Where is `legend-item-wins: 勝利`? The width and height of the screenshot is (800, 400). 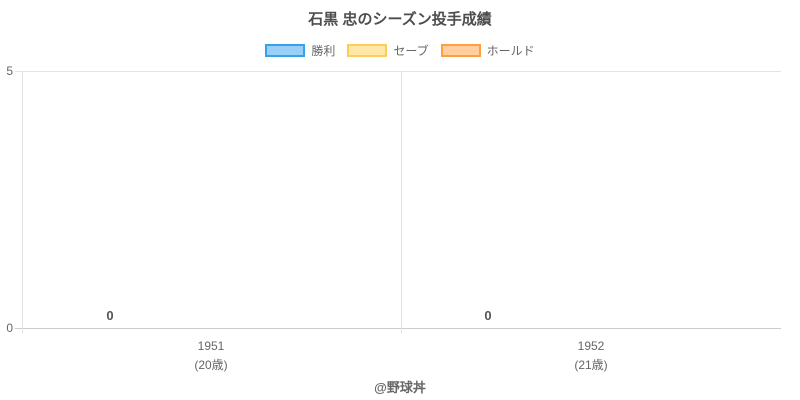 legend-item-wins: 勝利 is located at coordinates (300, 50).